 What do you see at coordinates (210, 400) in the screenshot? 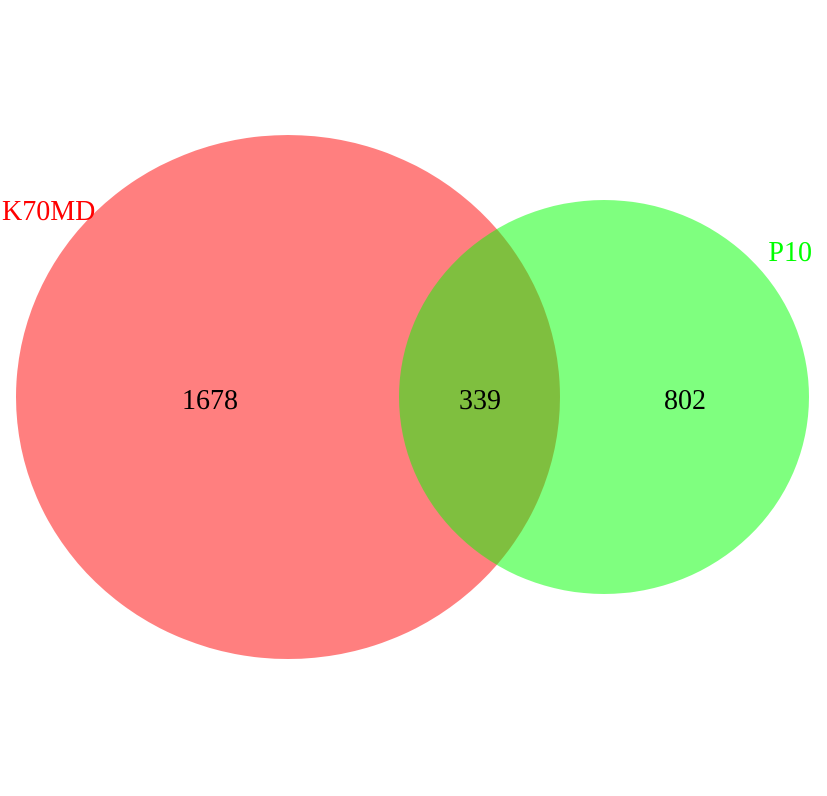
I see `count-k70md-only: 1678` at bounding box center [210, 400].